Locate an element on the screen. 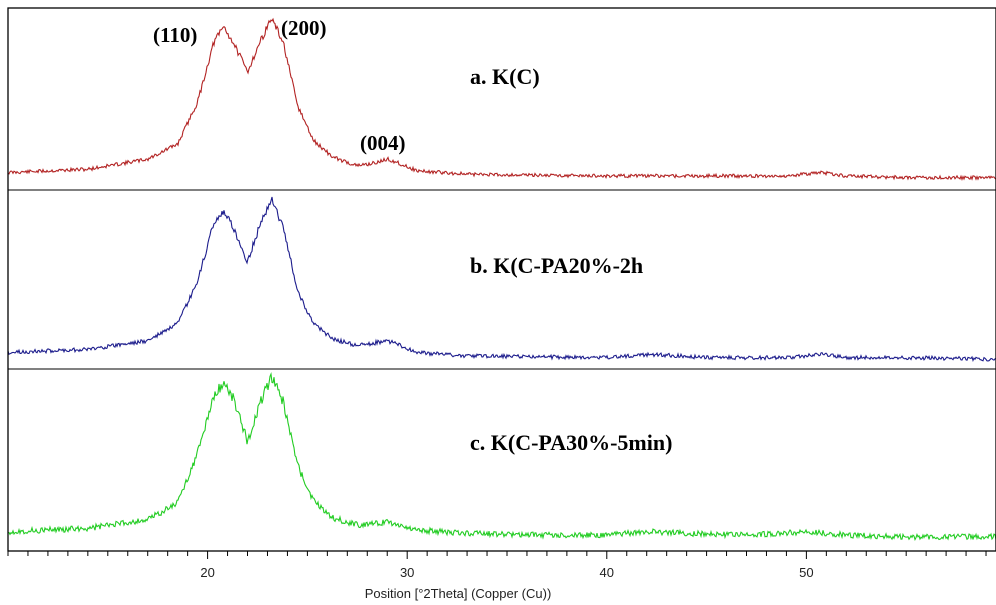 Image resolution: width=996 pixels, height=605 pixels. x-tick-label: 50 is located at coordinates (806, 572).